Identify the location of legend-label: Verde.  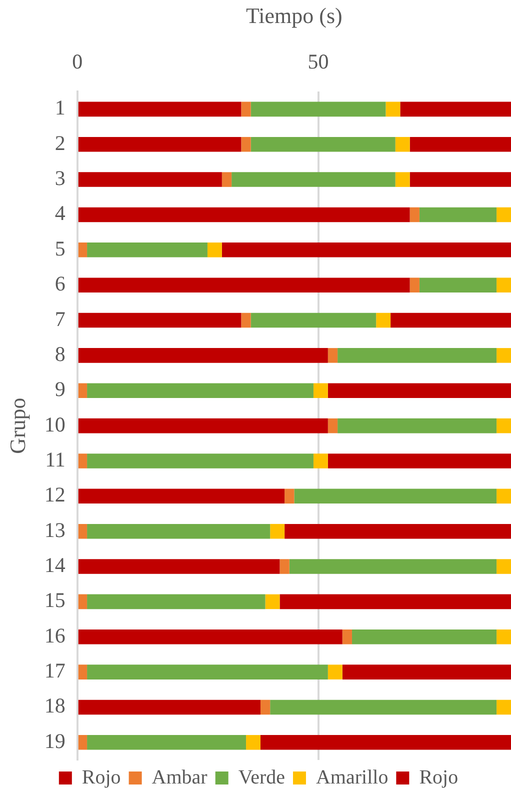
(262, 777).